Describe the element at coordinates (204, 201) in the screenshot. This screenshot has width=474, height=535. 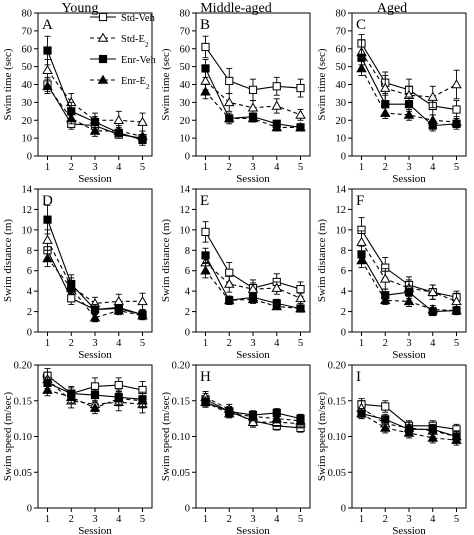
I see `panel-label: E` at that location.